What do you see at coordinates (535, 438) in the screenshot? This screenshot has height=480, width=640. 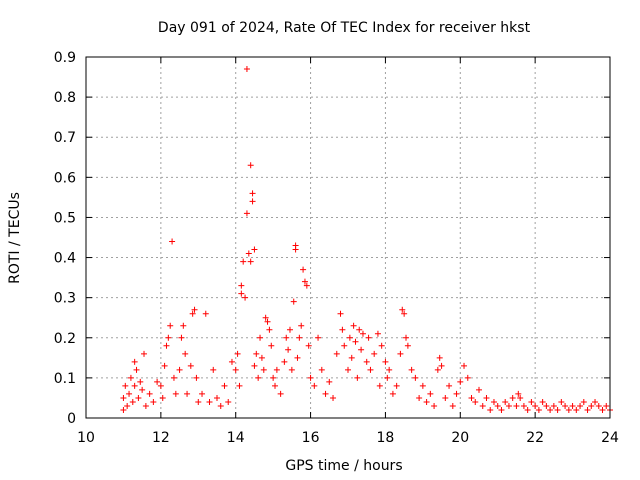 I see `x-tick-label: 22` at bounding box center [535, 438].